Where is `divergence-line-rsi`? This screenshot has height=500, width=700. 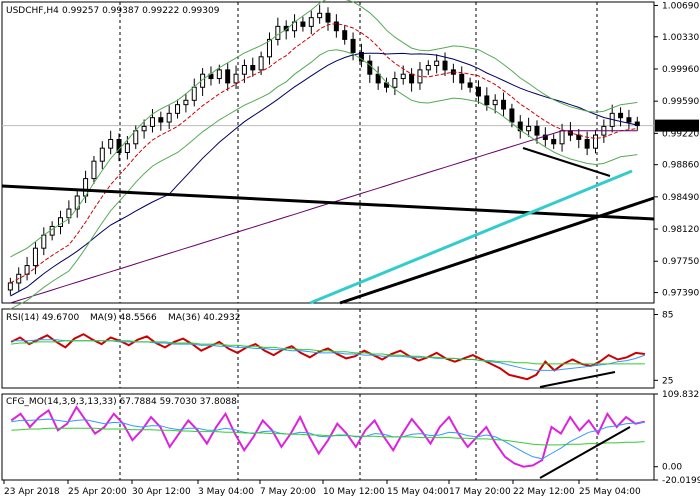 divergence-line-rsi is located at coordinates (577, 379).